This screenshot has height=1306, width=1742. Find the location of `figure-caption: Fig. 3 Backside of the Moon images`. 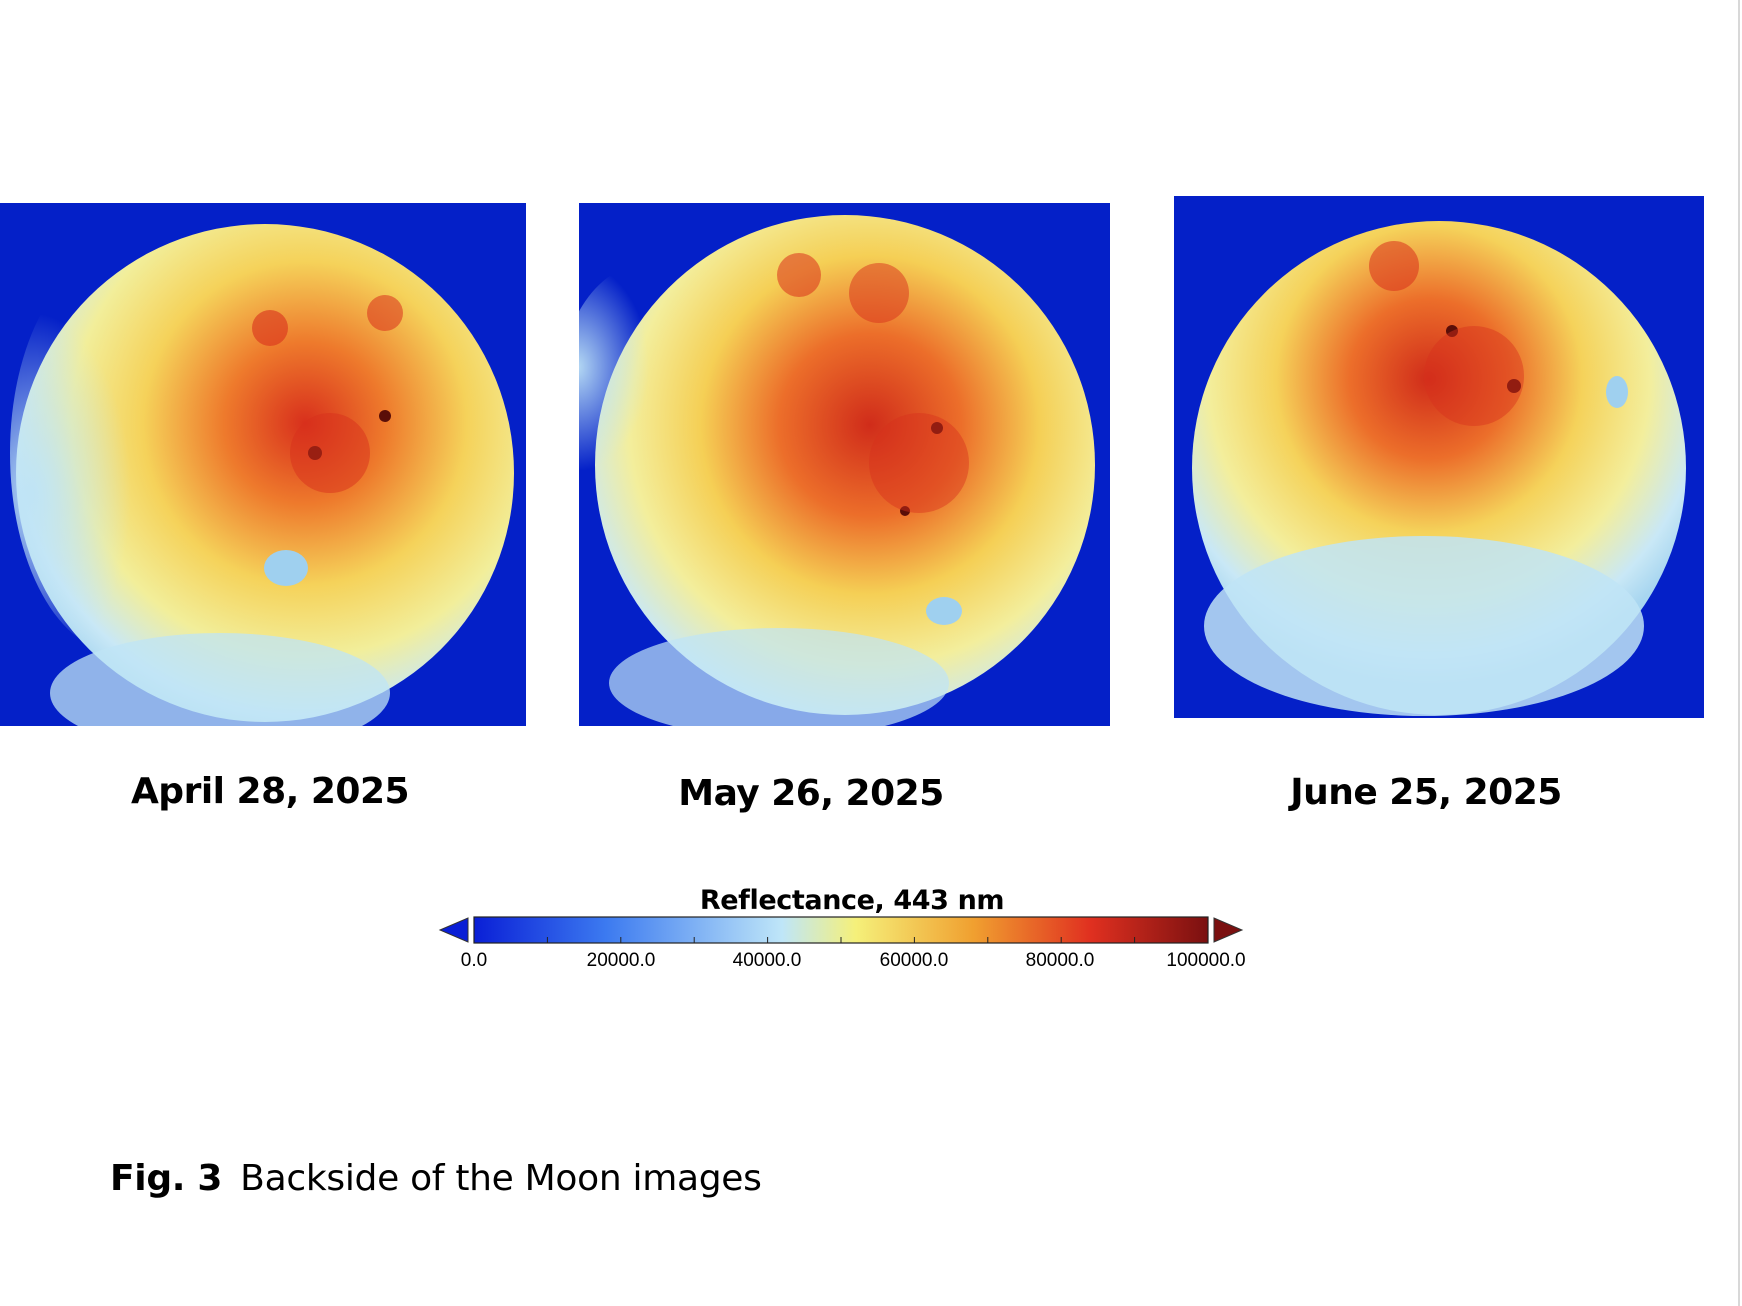

figure-caption: Fig. 3 Backside of the Moon images is located at coordinates (436, 1178).